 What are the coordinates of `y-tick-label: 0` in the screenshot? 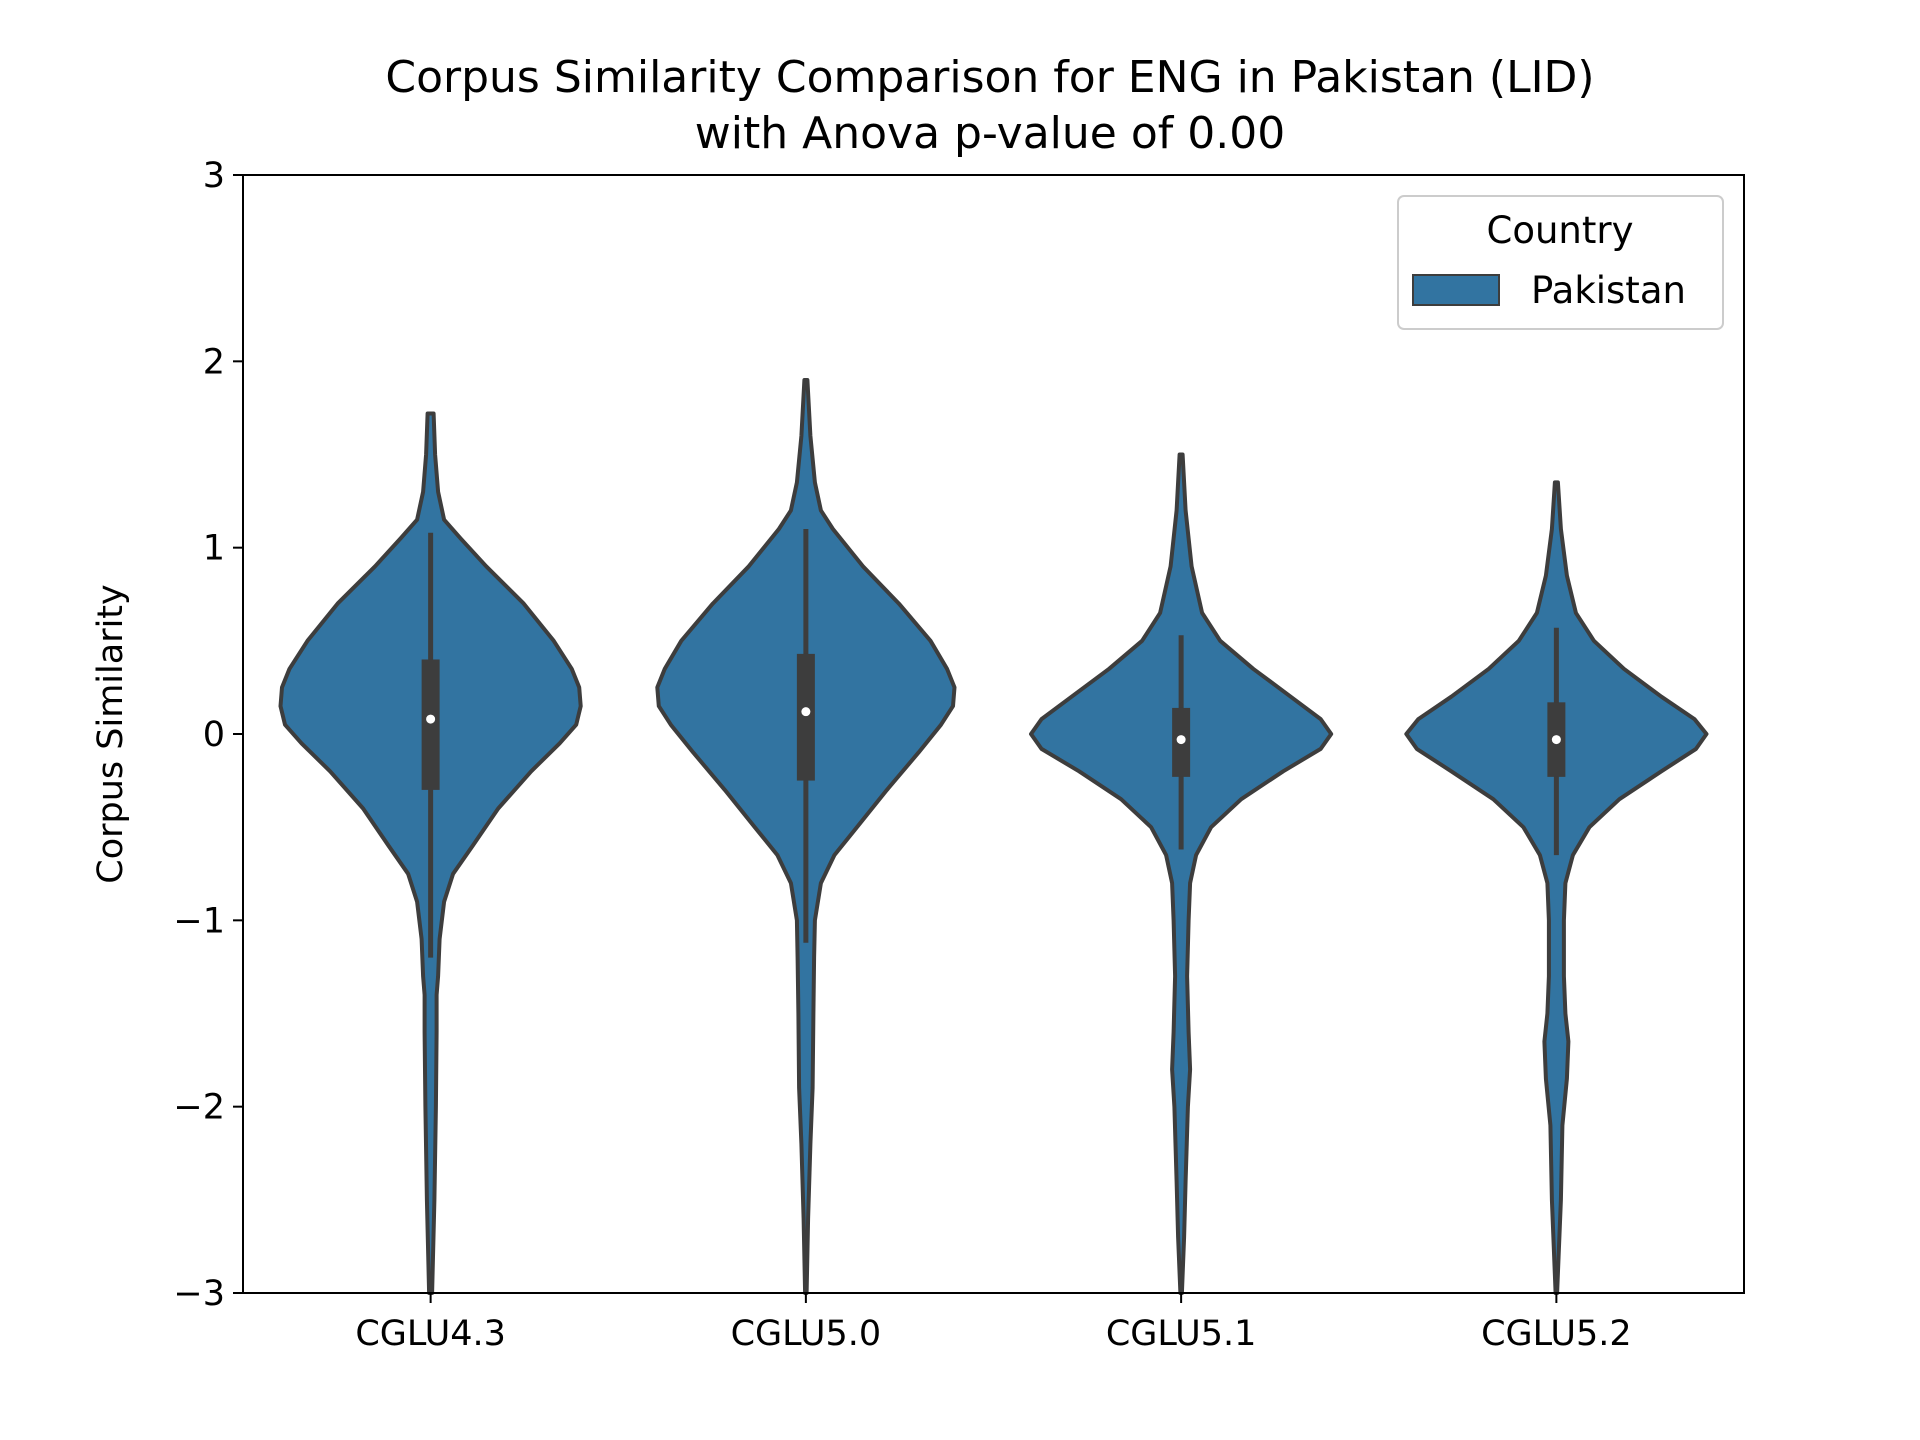 It's located at (214, 735).